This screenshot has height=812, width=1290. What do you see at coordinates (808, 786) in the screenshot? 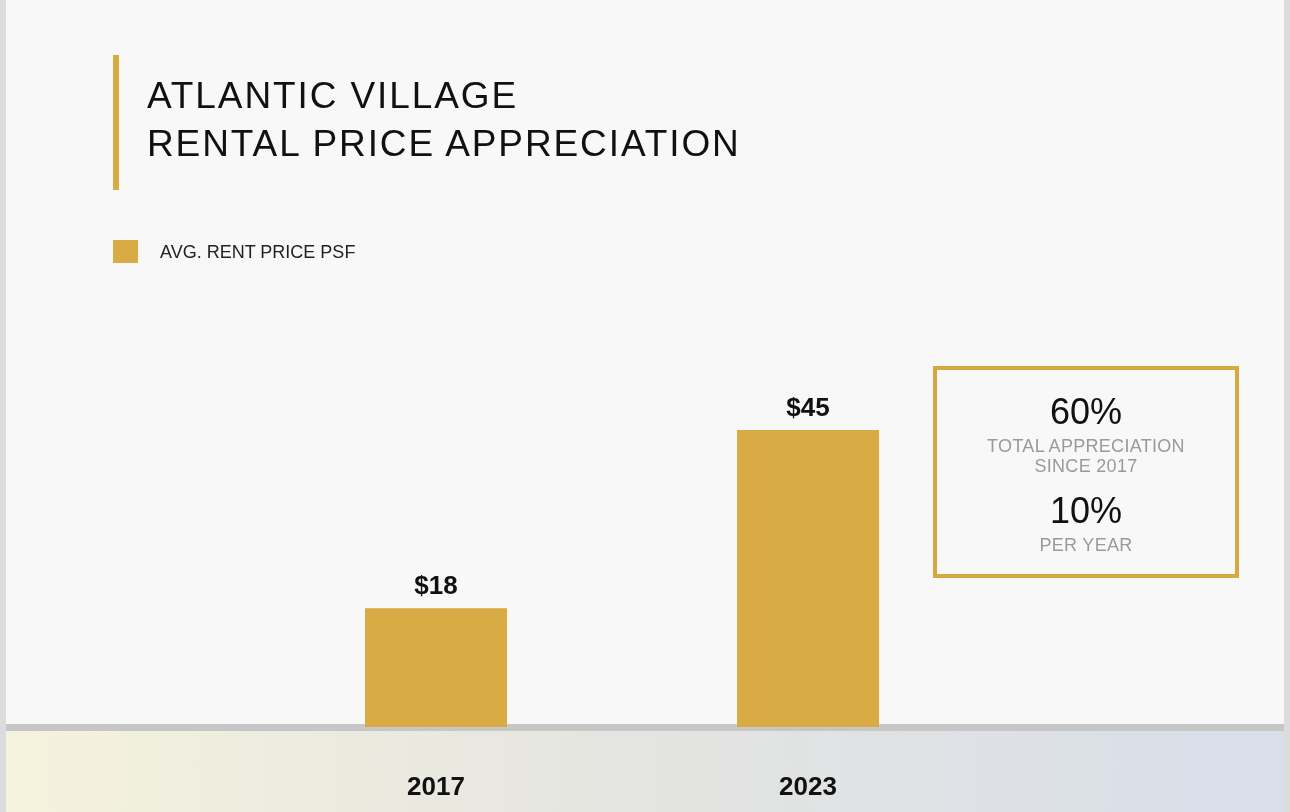
I see `x-tick-label: 2023` at bounding box center [808, 786].